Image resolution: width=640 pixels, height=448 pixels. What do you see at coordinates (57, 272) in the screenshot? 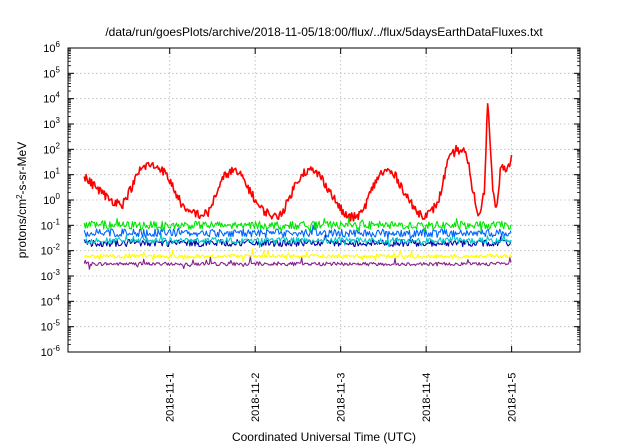
I see `y-tick-exponent: -3` at bounding box center [57, 272].